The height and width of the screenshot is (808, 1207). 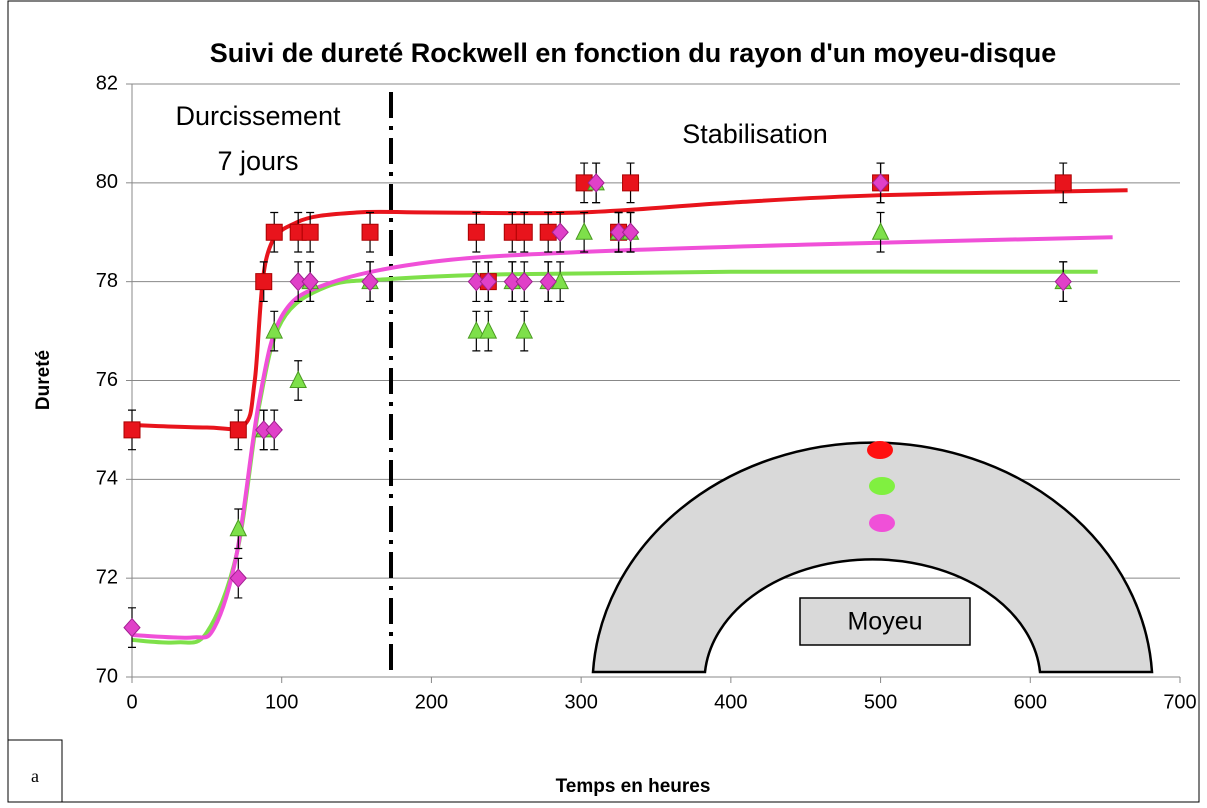 I want to click on y-tick-label: 74, so click(x=107, y=479).